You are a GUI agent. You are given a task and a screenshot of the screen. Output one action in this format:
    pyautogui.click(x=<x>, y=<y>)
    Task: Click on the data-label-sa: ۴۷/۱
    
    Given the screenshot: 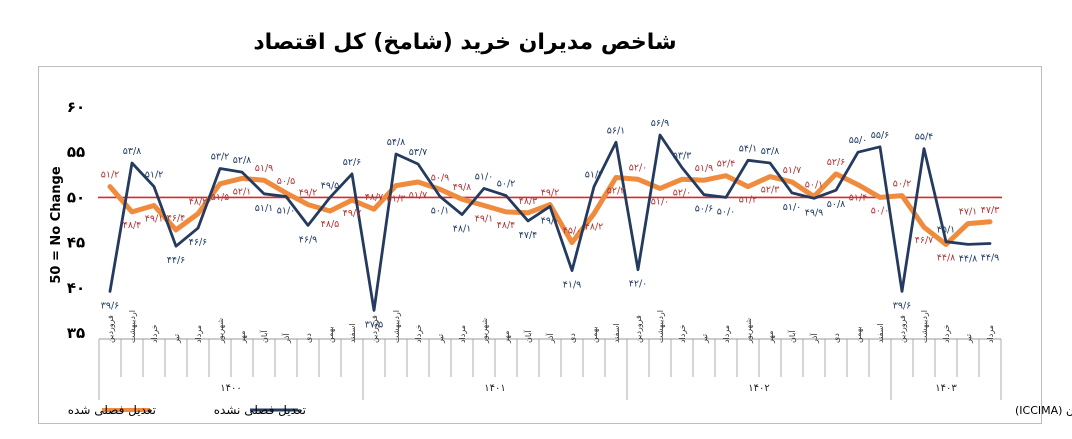 What is the action you would take?
    pyautogui.click(x=968, y=212)
    